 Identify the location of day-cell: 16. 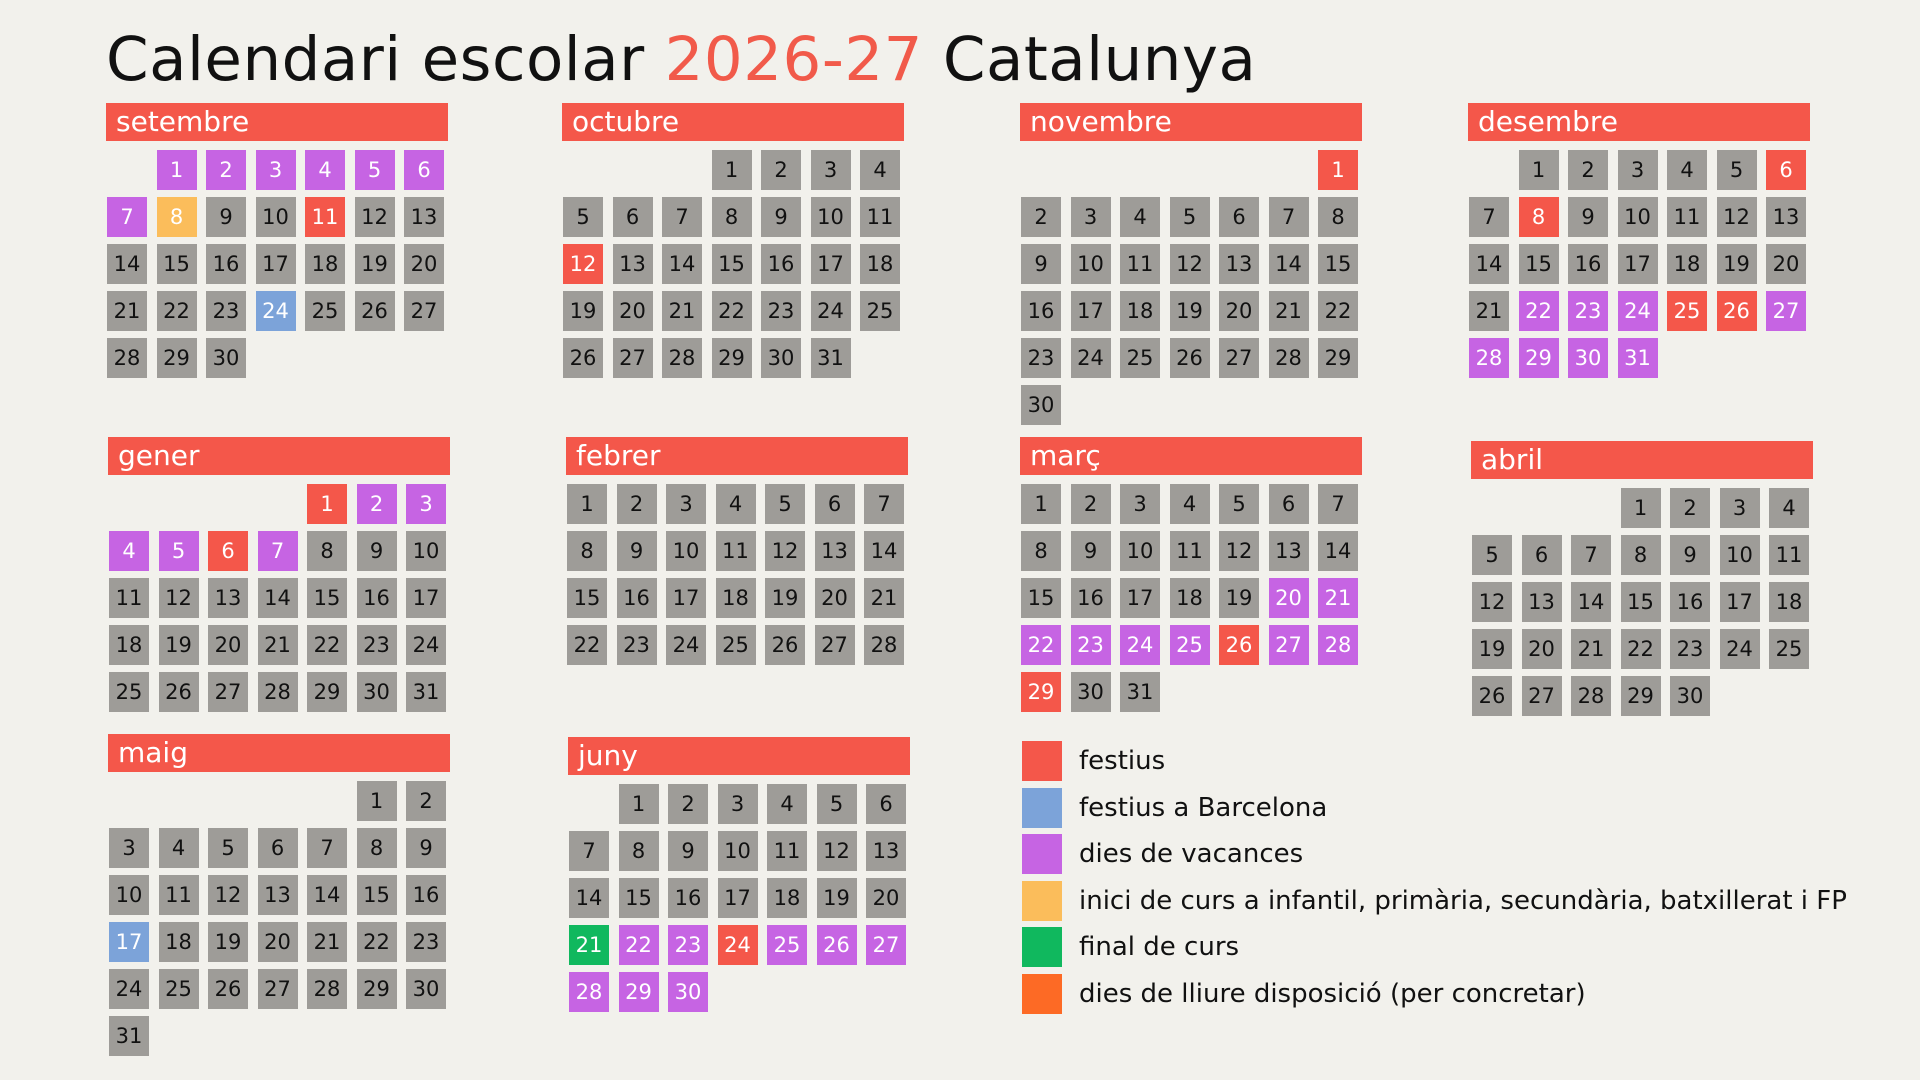
(781, 264).